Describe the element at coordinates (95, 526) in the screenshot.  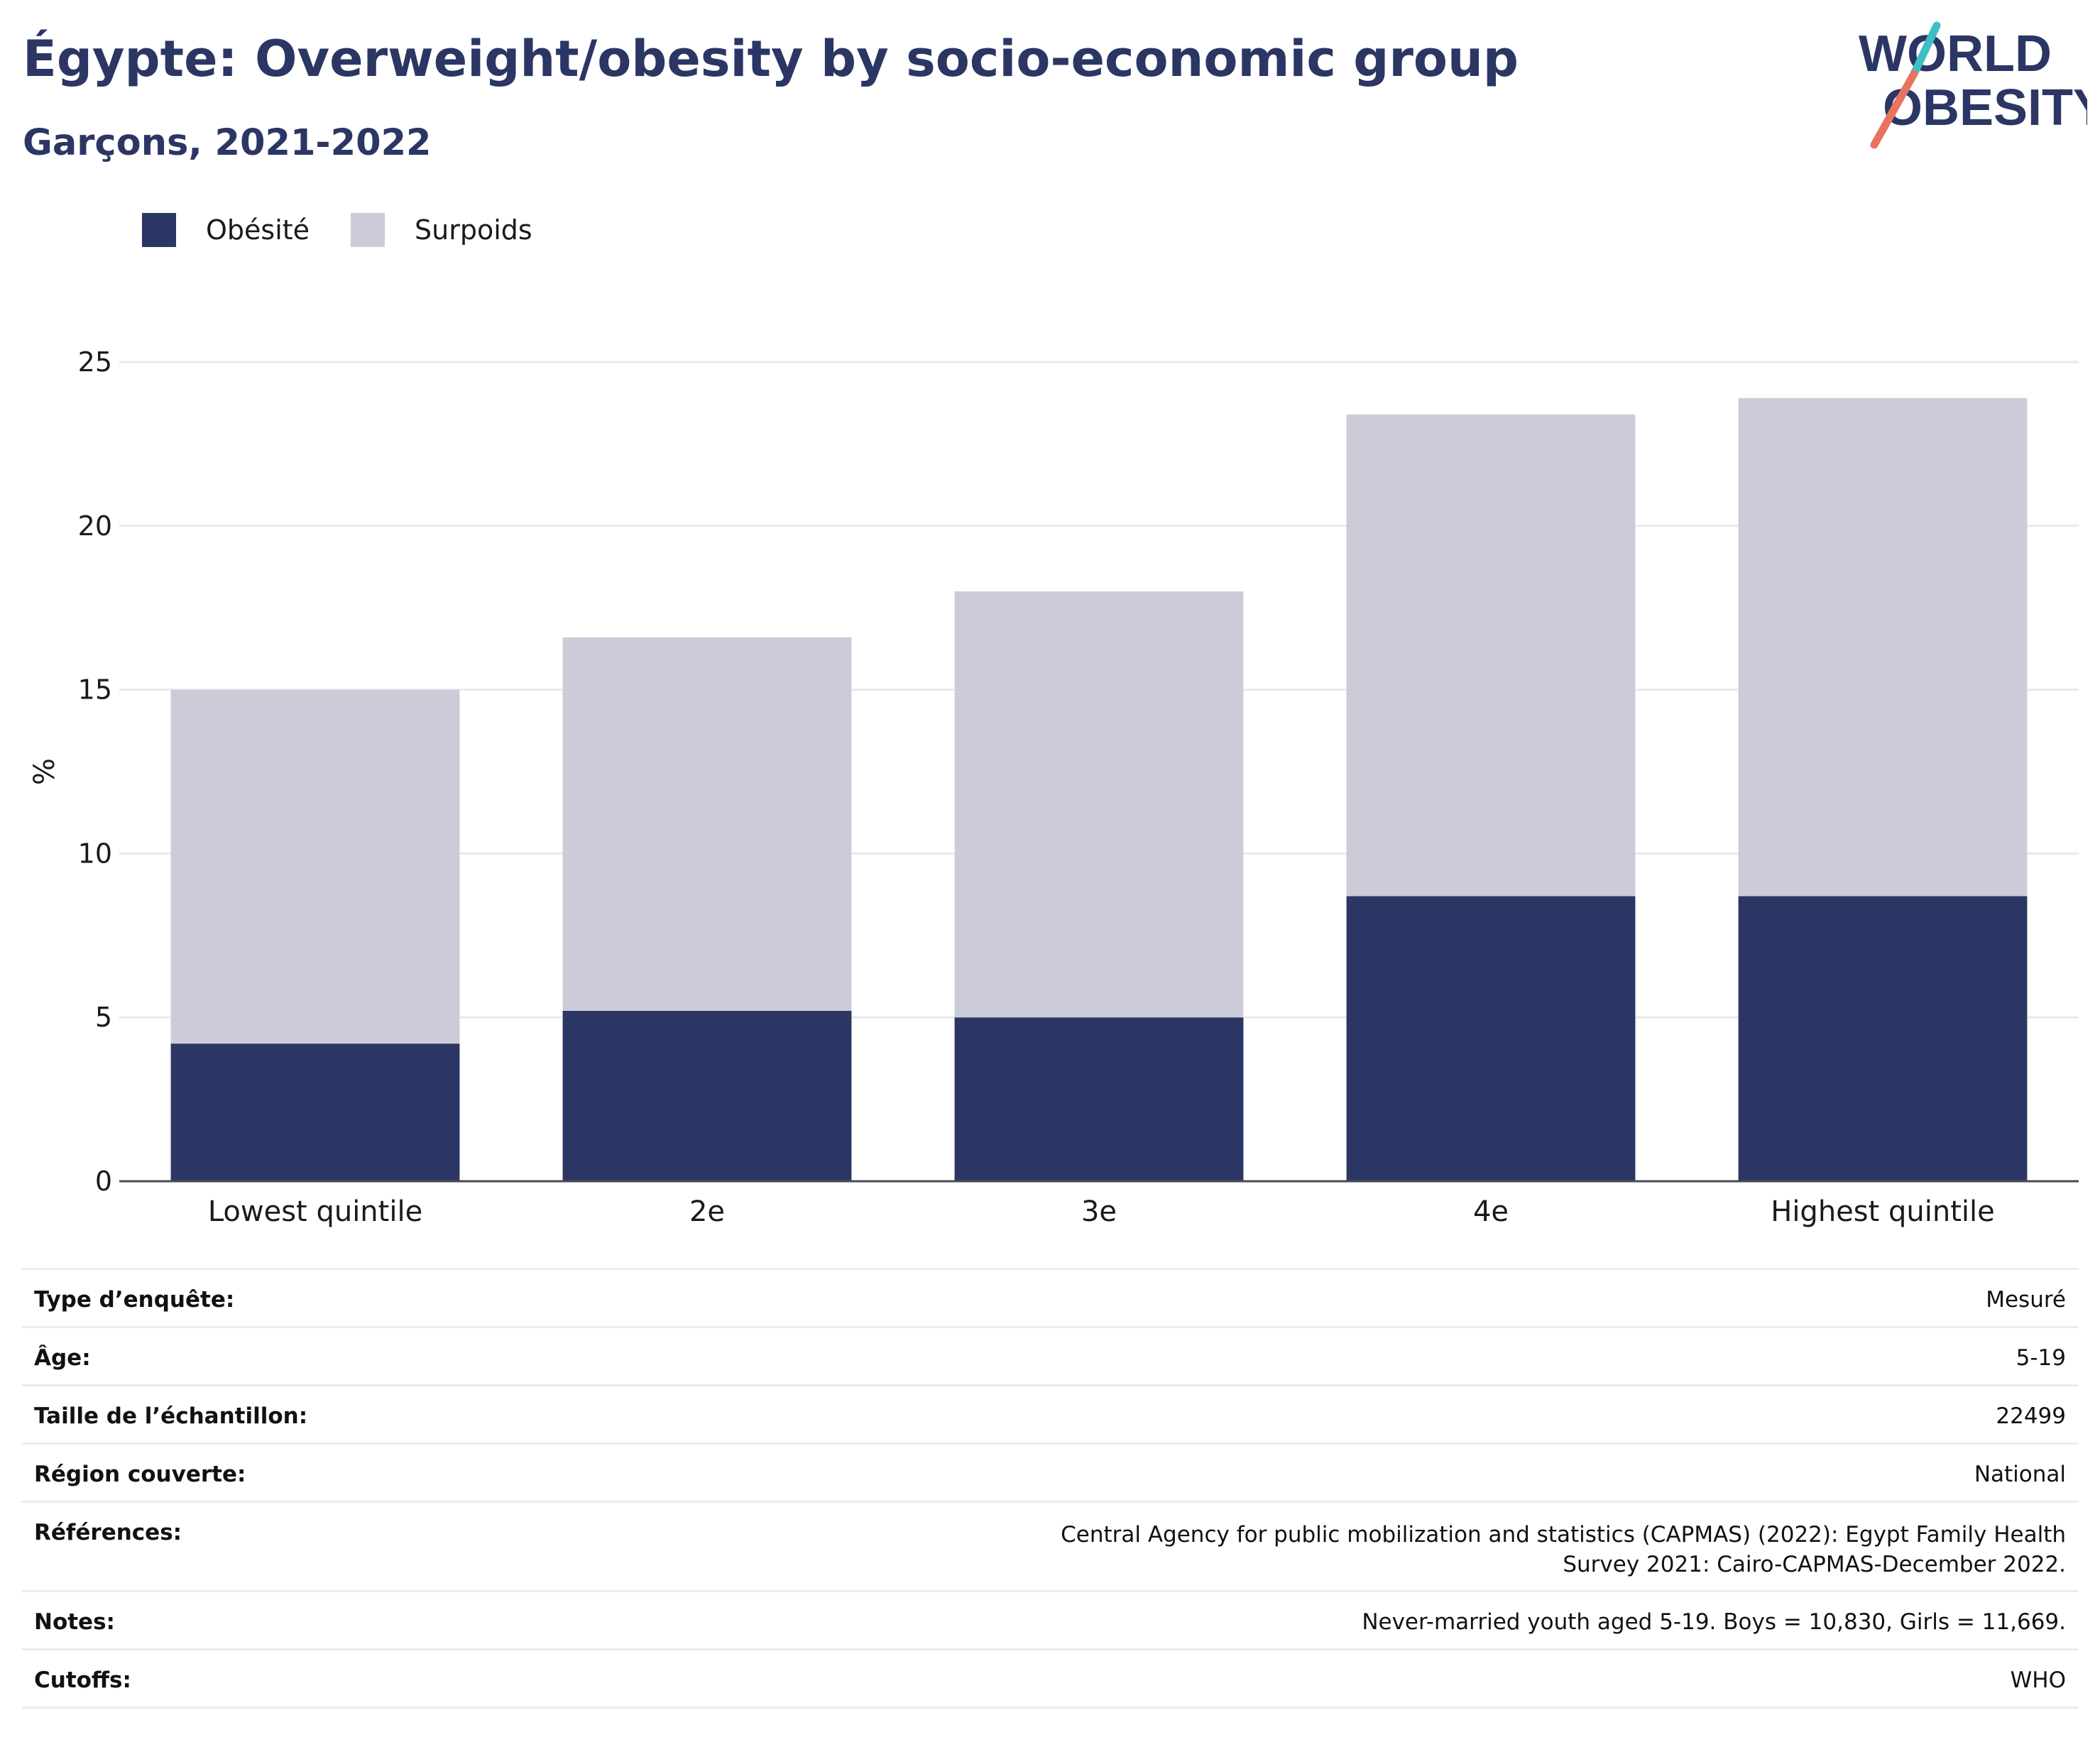
I see `y-tick-label: 20` at that location.